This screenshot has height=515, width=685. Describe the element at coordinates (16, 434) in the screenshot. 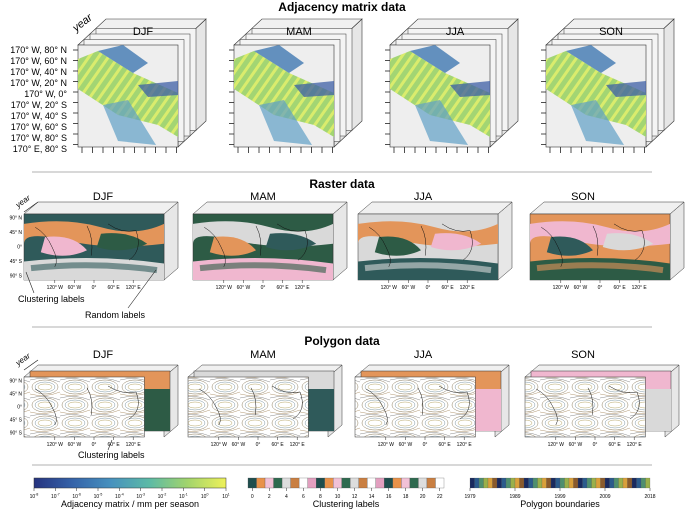

I see `lat-tick-label: 90° S` at that location.